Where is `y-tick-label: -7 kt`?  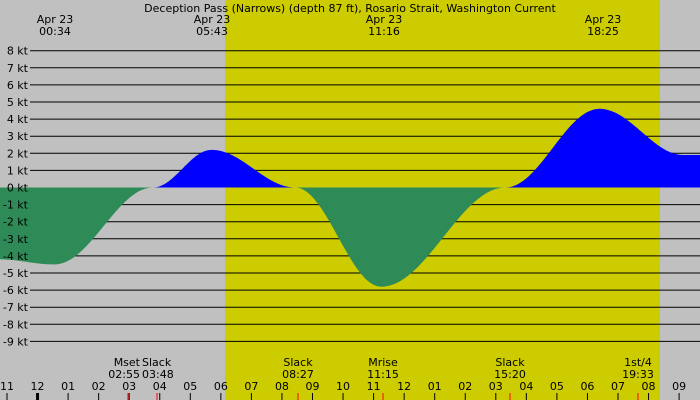
y-tick-label: -7 kt is located at coordinates (16, 307).